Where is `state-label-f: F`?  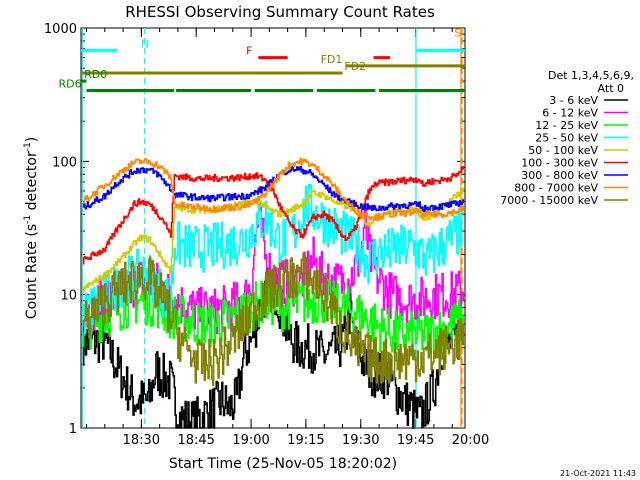
state-label-f: F is located at coordinates (249, 51).